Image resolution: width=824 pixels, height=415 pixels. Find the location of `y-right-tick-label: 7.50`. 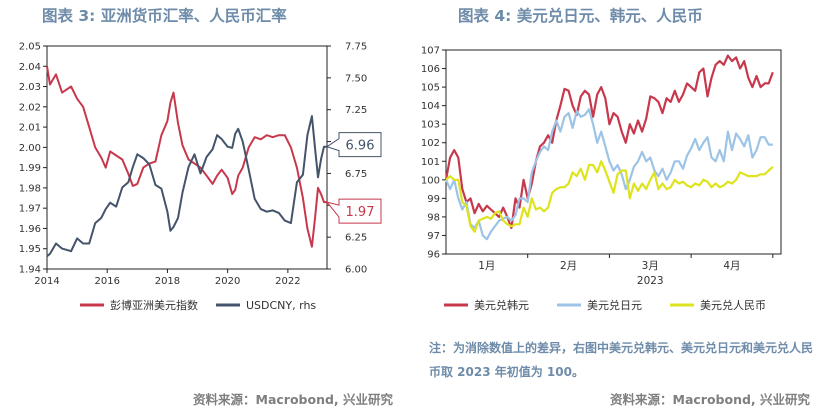

y-right-tick-label: 7.50 is located at coordinates (356, 78).